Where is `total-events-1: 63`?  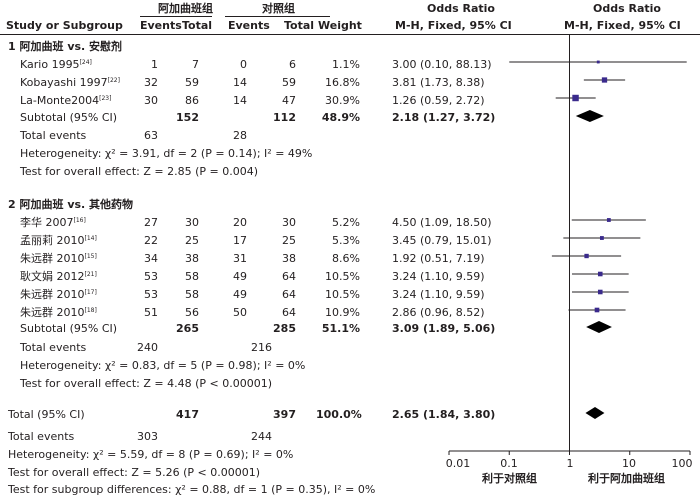 total-events-1: 63 is located at coordinates (151, 135).